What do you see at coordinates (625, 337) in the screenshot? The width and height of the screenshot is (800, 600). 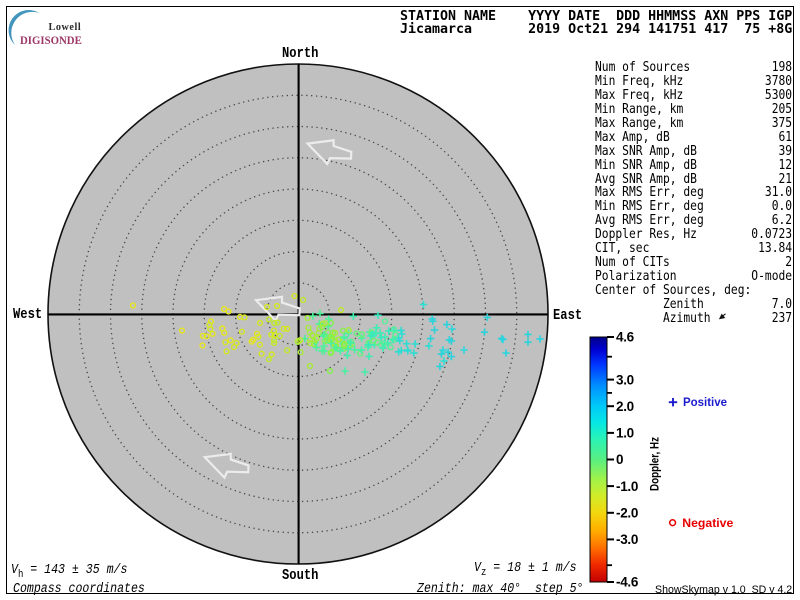 I see `svg-text: 4.6` at bounding box center [625, 337].